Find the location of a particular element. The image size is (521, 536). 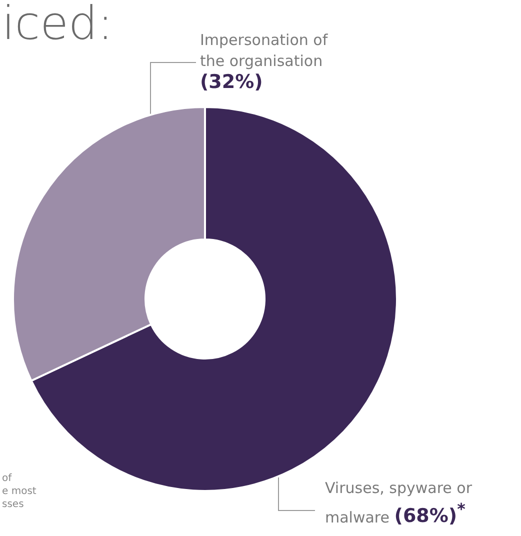

data-label: (68%)$^{*}$ is located at coordinates (430, 514).